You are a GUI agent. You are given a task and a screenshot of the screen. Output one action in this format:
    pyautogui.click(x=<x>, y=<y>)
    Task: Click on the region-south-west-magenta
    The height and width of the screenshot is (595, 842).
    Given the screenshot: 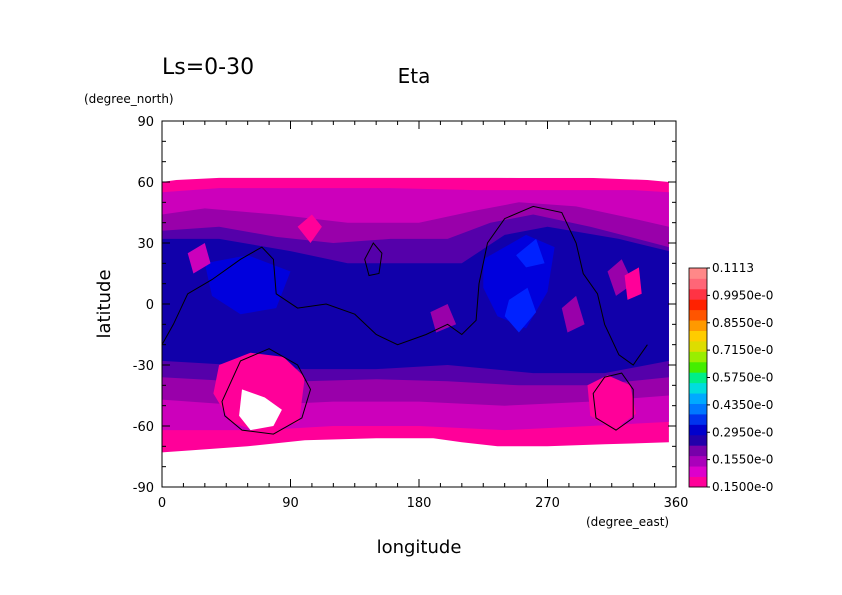 What is the action you would take?
    pyautogui.click(x=259, y=393)
    